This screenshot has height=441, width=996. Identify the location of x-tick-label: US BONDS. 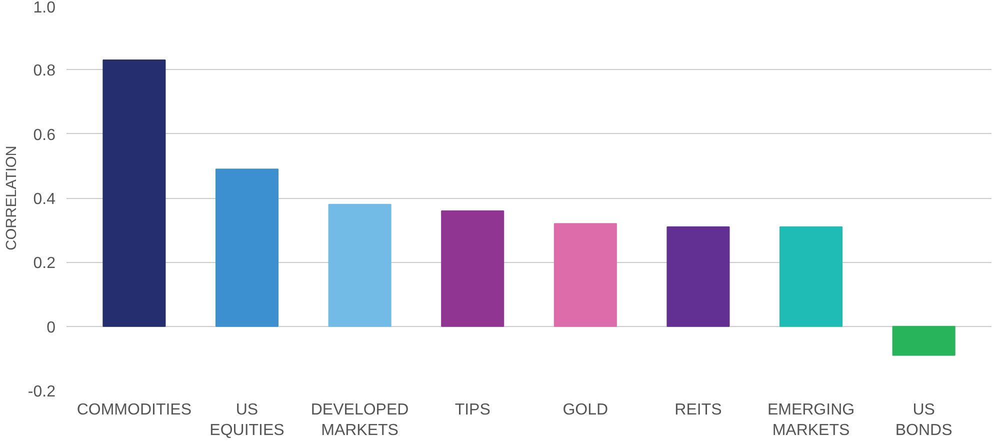
(923, 420).